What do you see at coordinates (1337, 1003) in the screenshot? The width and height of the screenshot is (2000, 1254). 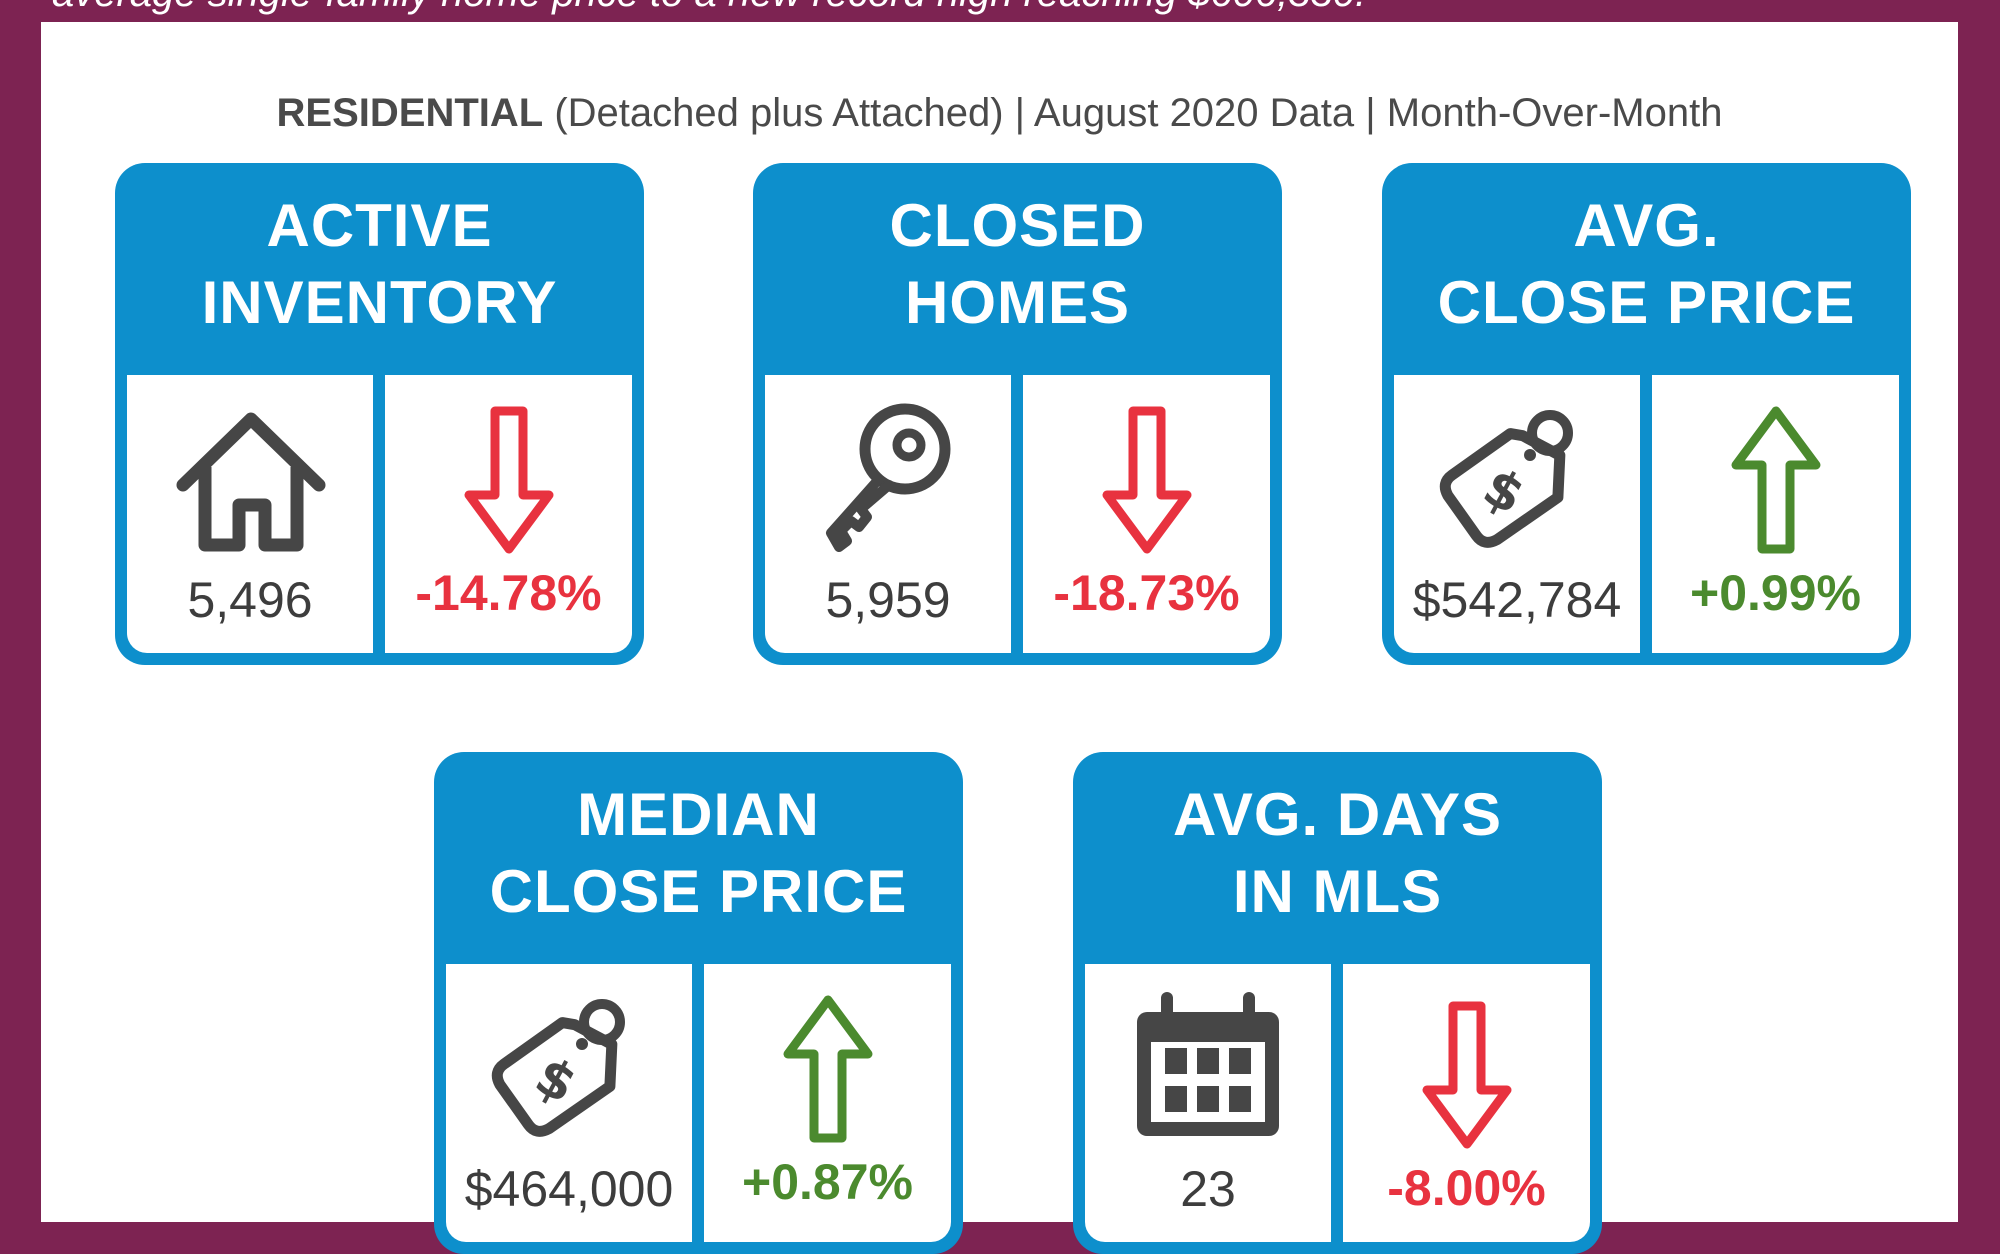 I see `card-avg-days-in-mls: AVG. DAYS IN MLS 23` at bounding box center [1337, 1003].